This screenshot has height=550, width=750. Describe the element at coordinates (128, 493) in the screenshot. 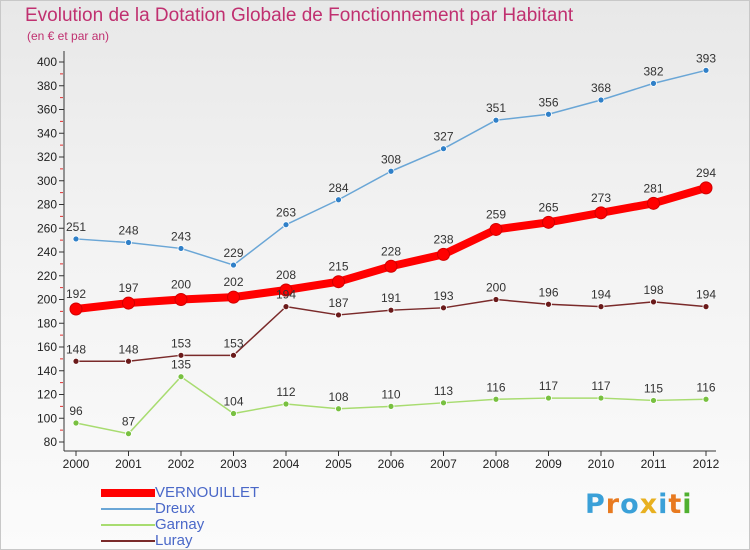

I see `legend-swatch` at that location.